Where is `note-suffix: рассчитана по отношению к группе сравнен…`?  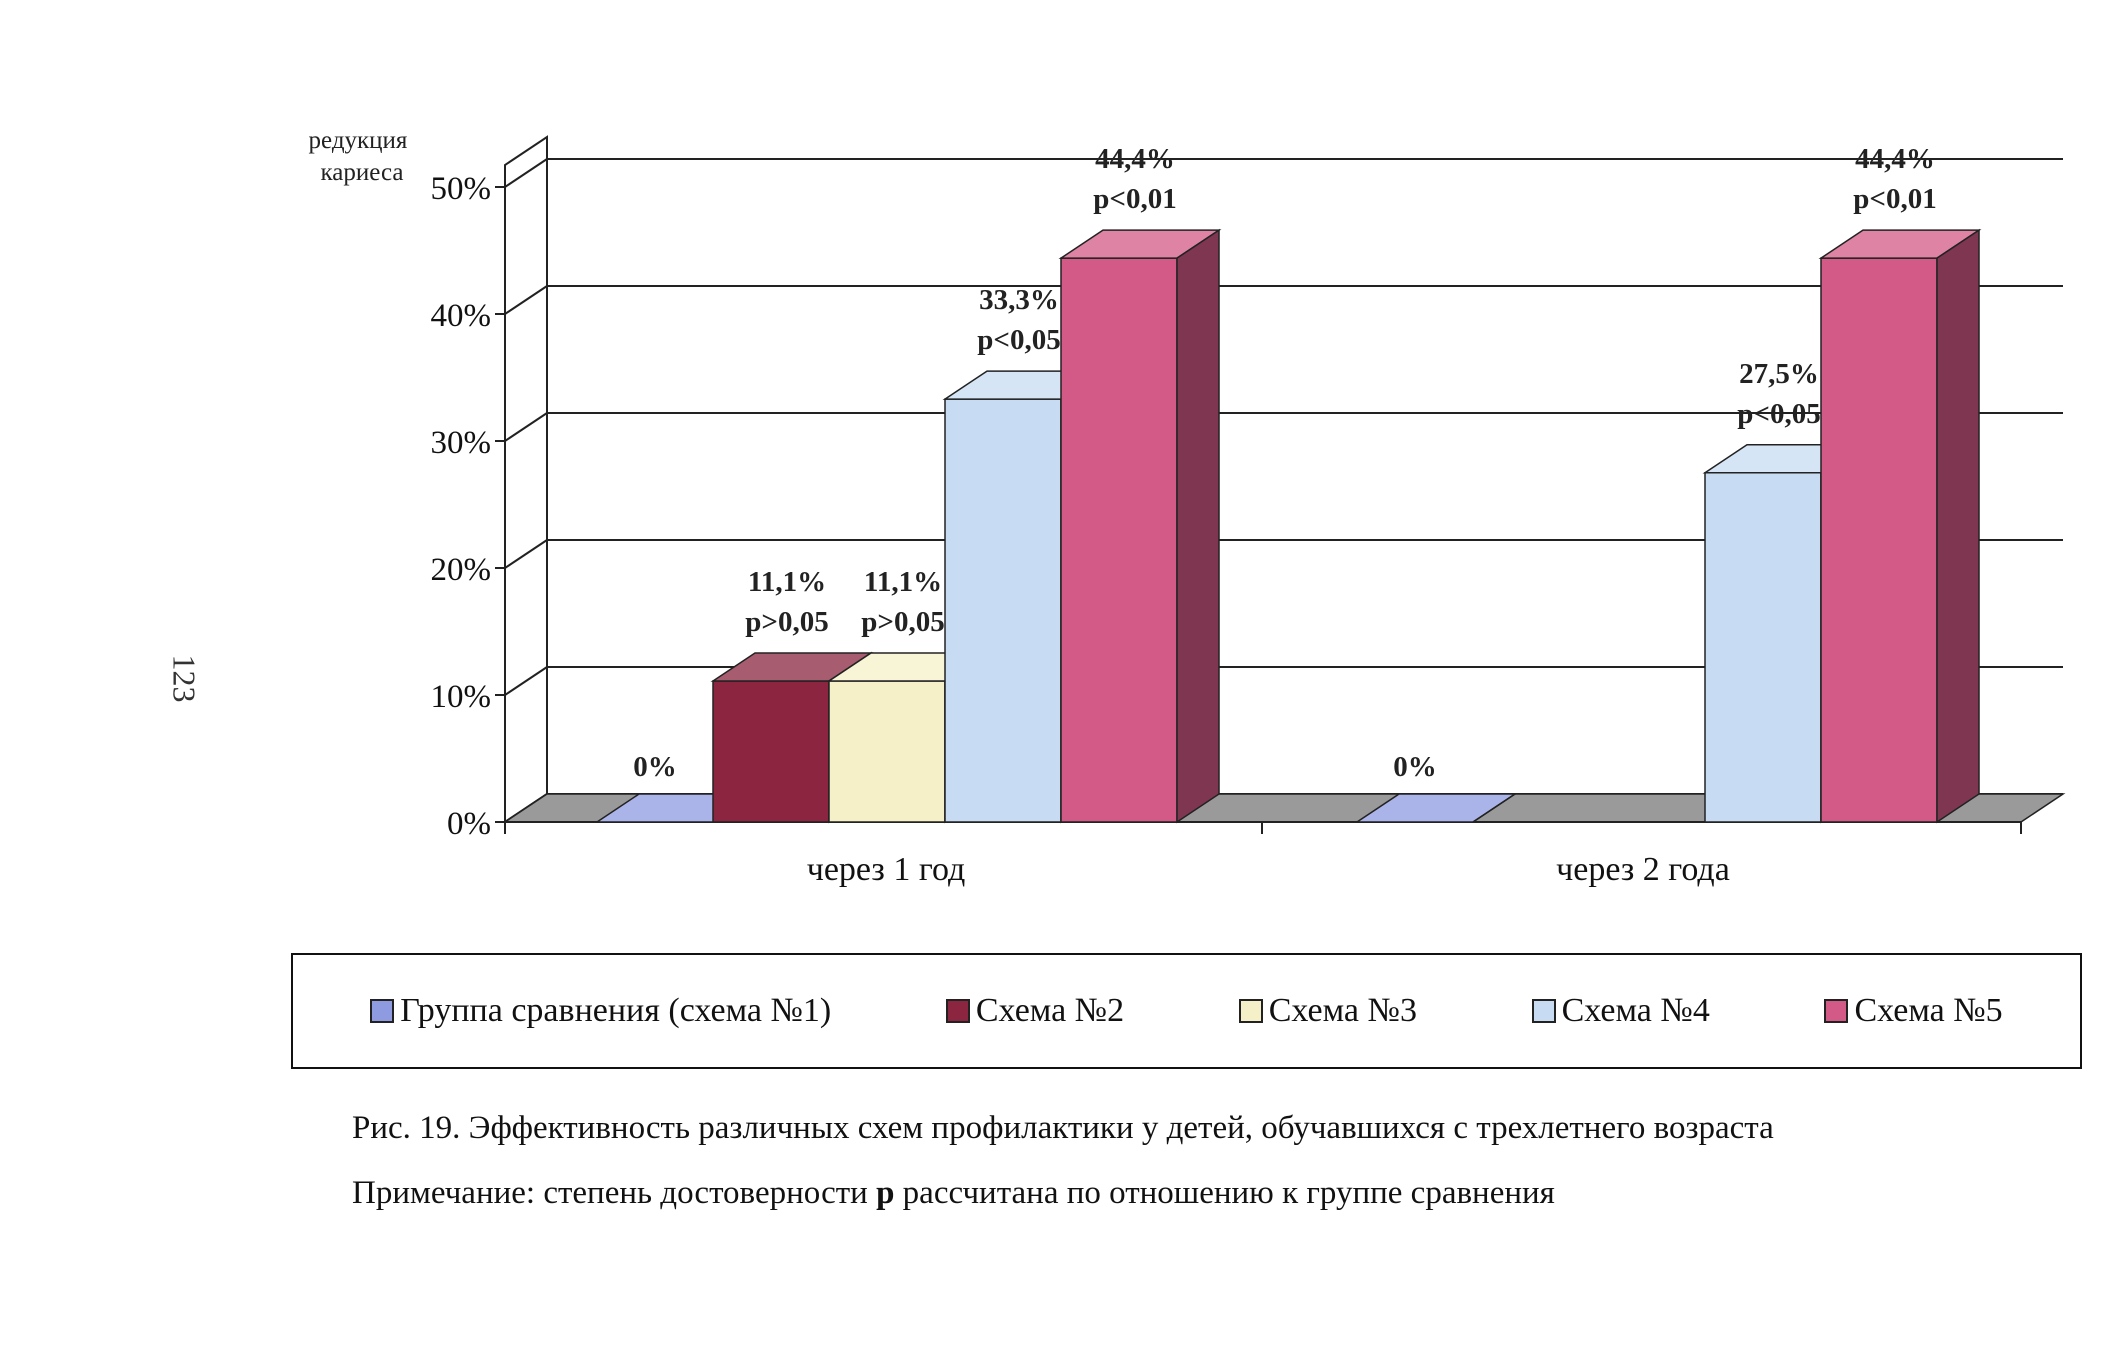 note-suffix: рассчитана по отношению к группе сравнен… is located at coordinates (1224, 1193).